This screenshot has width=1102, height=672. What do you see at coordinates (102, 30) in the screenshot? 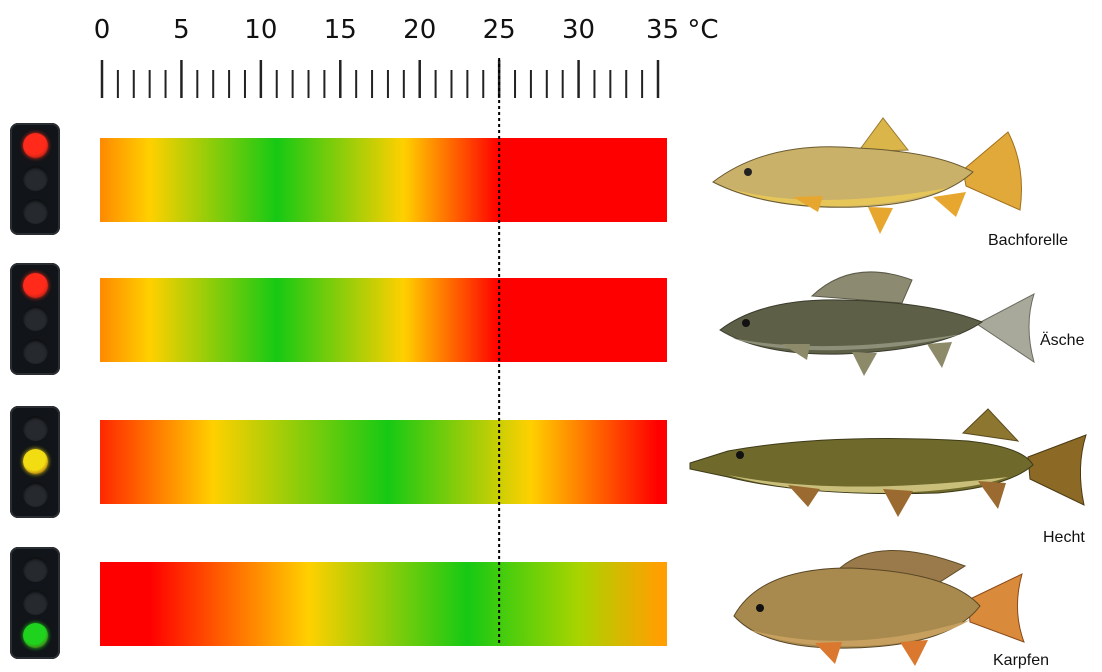
I see `tick-label: 0` at bounding box center [102, 30].